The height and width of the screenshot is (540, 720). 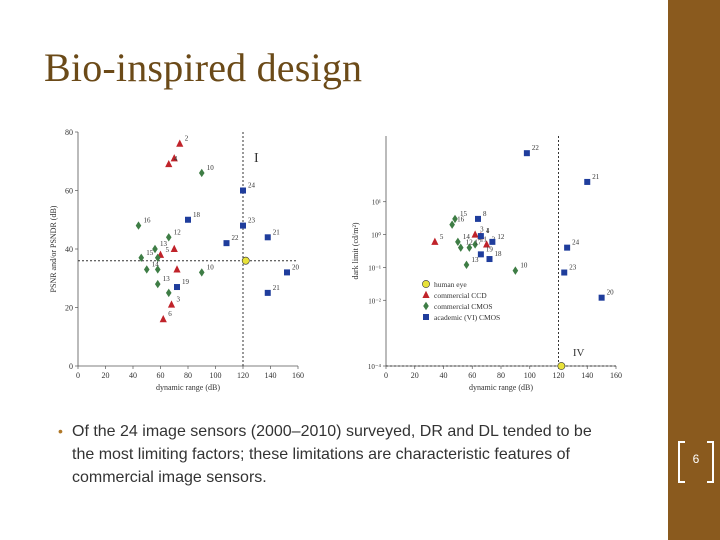 What do you see at coordinates (499, 254) in the screenshot?
I see `data-label: 18` at bounding box center [499, 254].